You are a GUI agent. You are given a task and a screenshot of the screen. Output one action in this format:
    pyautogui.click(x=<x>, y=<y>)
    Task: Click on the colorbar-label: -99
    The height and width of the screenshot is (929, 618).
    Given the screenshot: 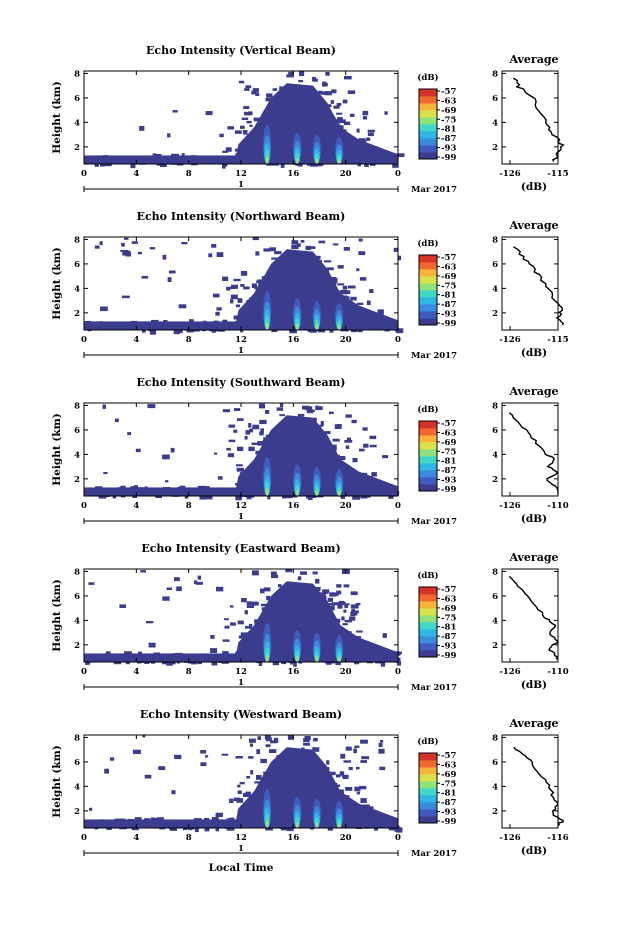 What is the action you would take?
    pyautogui.click(x=448, y=822)
    